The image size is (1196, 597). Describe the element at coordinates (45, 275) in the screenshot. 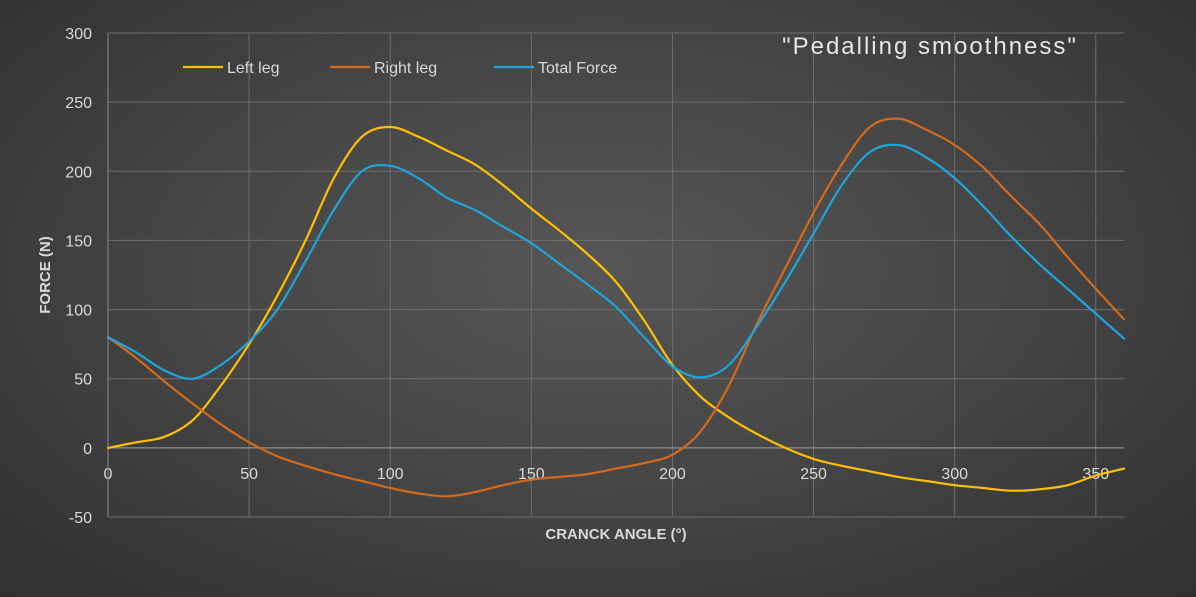

I see `y-axis-title: FORCE (N)` at that location.